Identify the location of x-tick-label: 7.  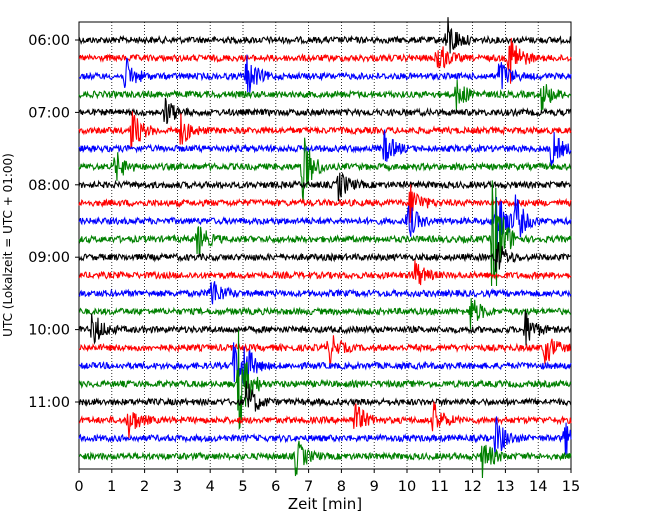
(308, 487).